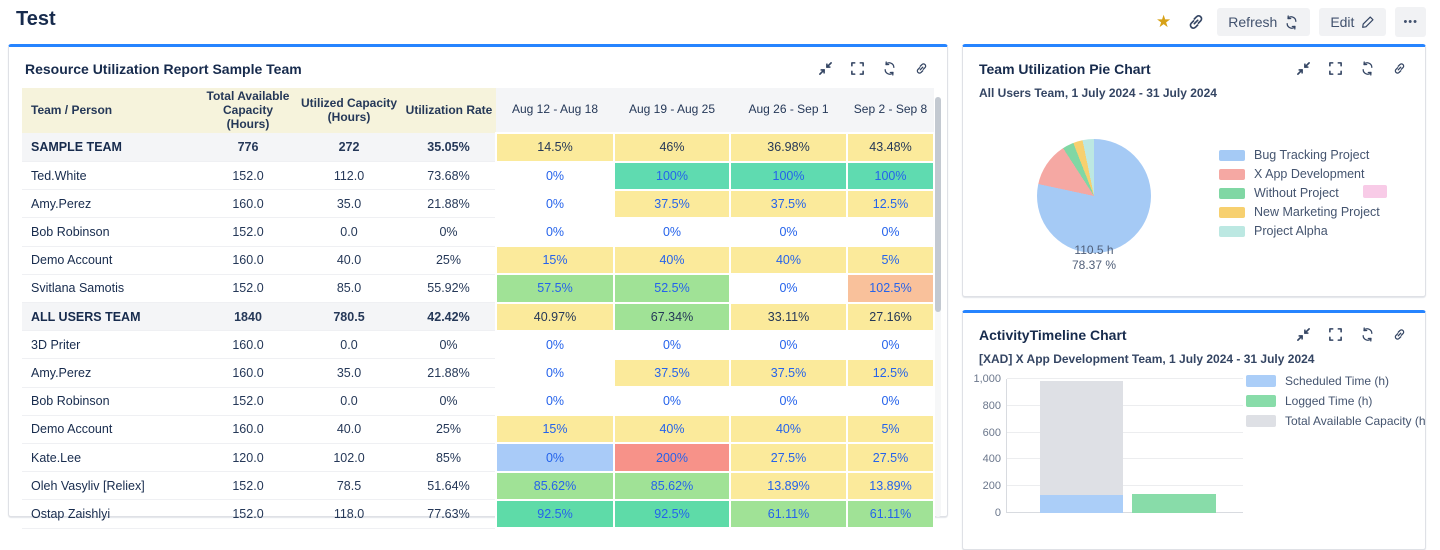 Image resolution: width=1440 pixels, height=550 pixels. Describe the element at coordinates (1335, 381) in the screenshot. I see `bar-legend-item: Scheduled Time (h)` at that location.